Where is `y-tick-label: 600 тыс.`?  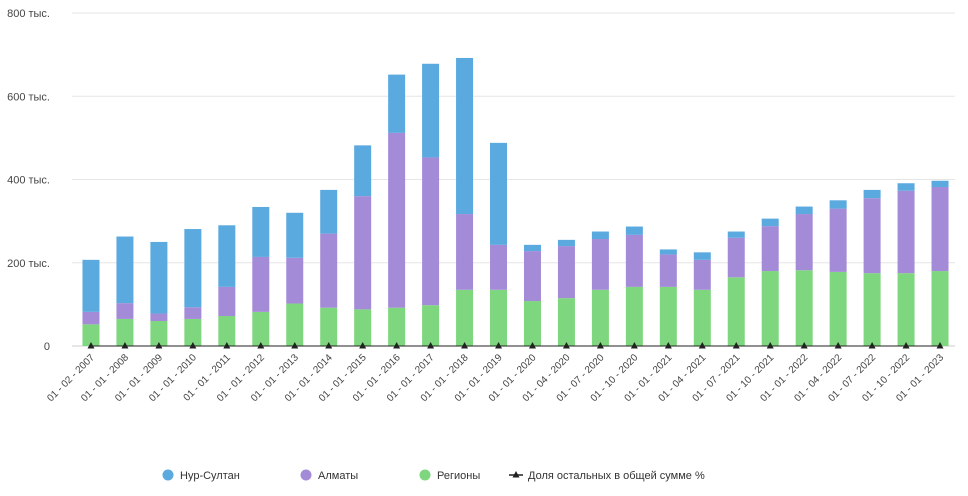
y-tick-label: 600 тыс. is located at coordinates (28, 97).